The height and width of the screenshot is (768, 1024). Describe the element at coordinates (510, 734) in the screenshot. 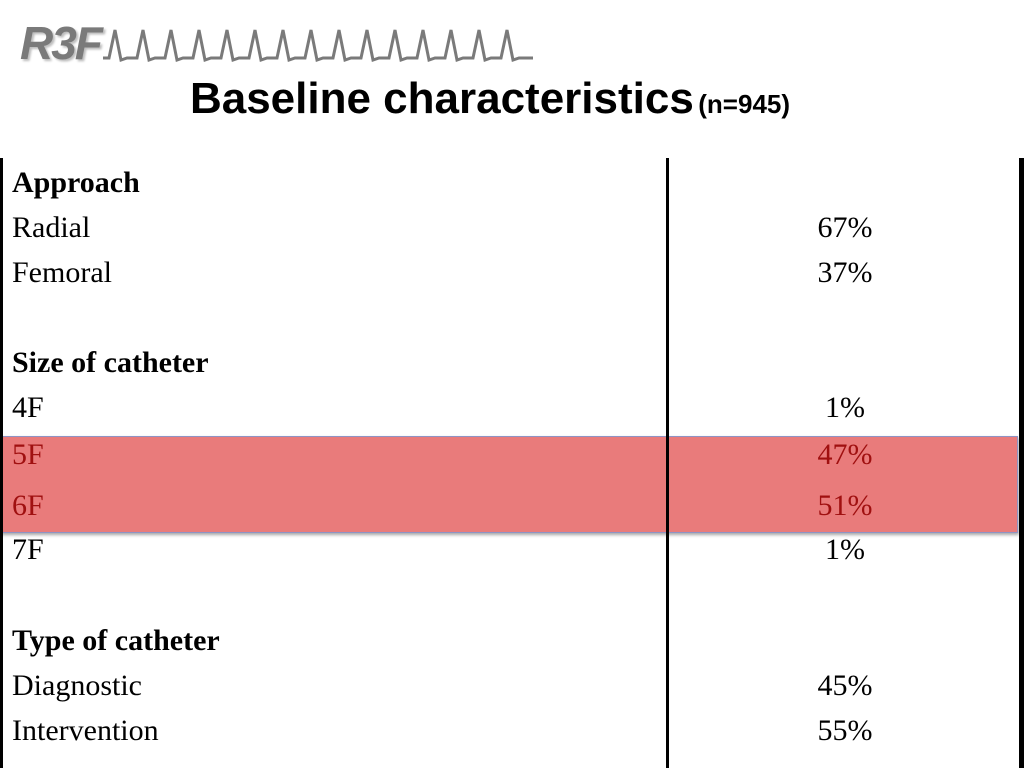

I see `table-row-intervention: Intervention 55%` at that location.